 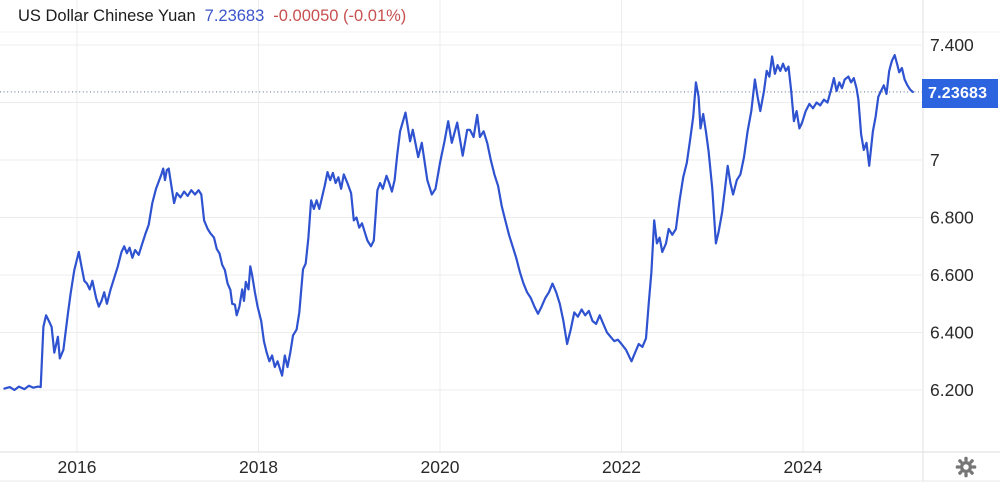 What do you see at coordinates (952, 390) in the screenshot?
I see `y-axis-label: 6.200` at bounding box center [952, 390].